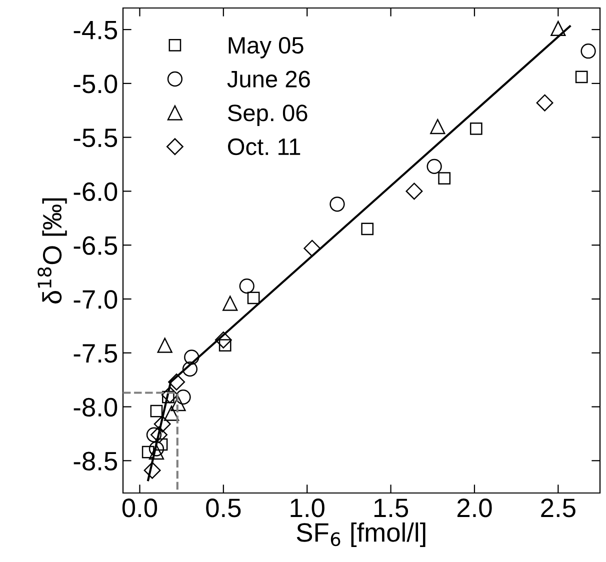  I want to click on y-tick-label: -8.0, so click(96, 407).